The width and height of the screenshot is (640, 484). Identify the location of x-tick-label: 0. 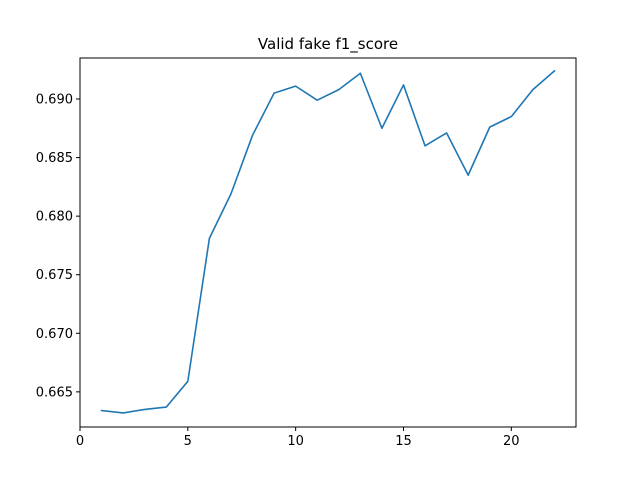
(80, 441).